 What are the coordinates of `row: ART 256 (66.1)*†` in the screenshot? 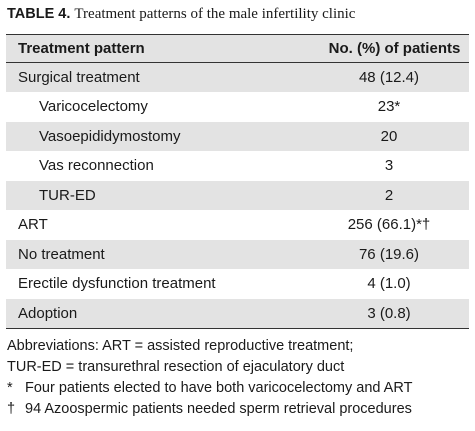 It's located at (237, 225).